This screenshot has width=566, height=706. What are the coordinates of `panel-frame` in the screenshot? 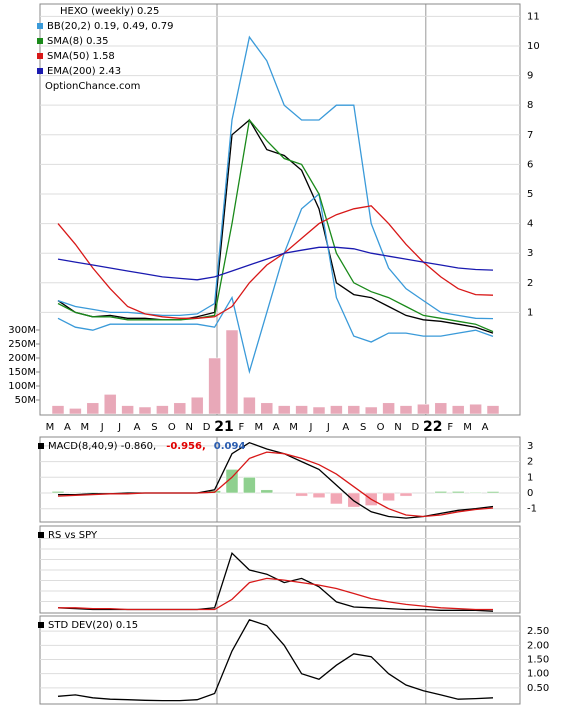 It's located at (280, 479).